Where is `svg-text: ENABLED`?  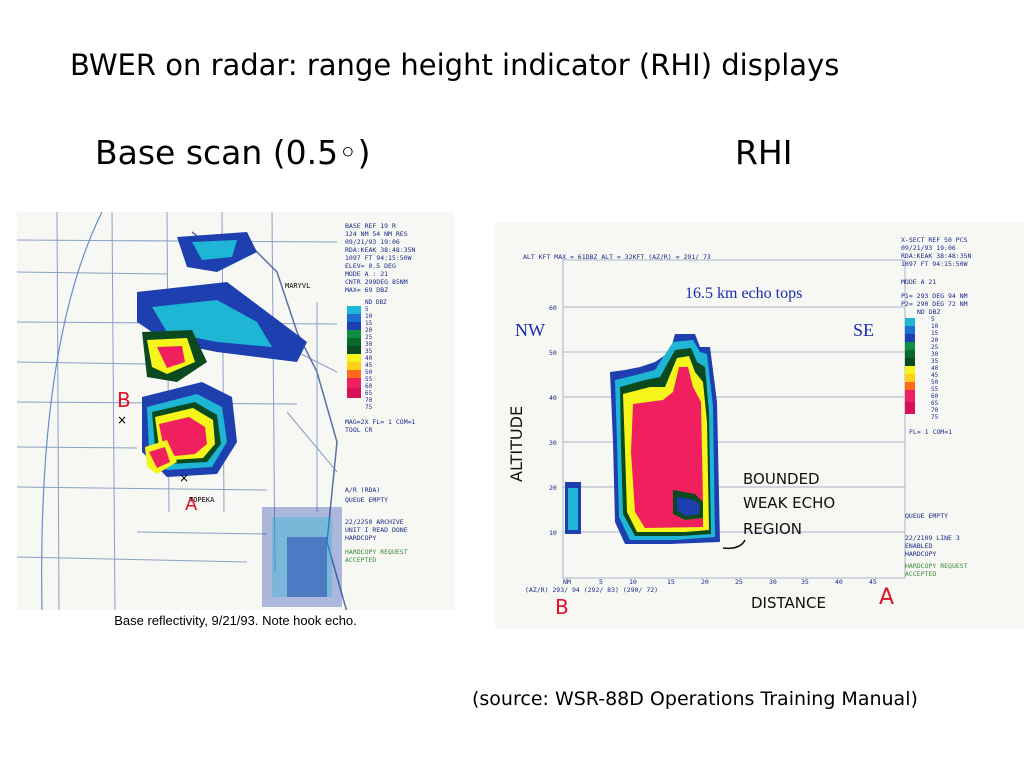
svg-text: ENABLED is located at coordinates (918, 546).